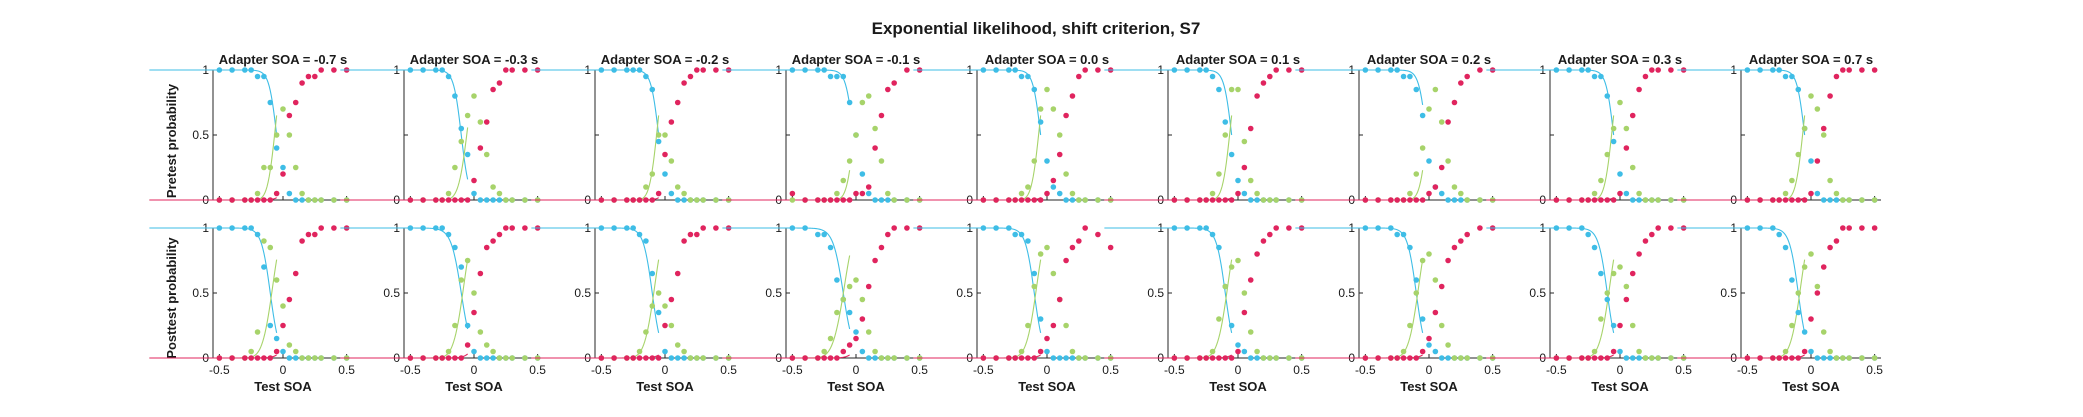 This screenshot has height=417, width=2083. Describe the element at coordinates (1206, 135) in the screenshot. I see `panel-pretest-6: 01` at that location.